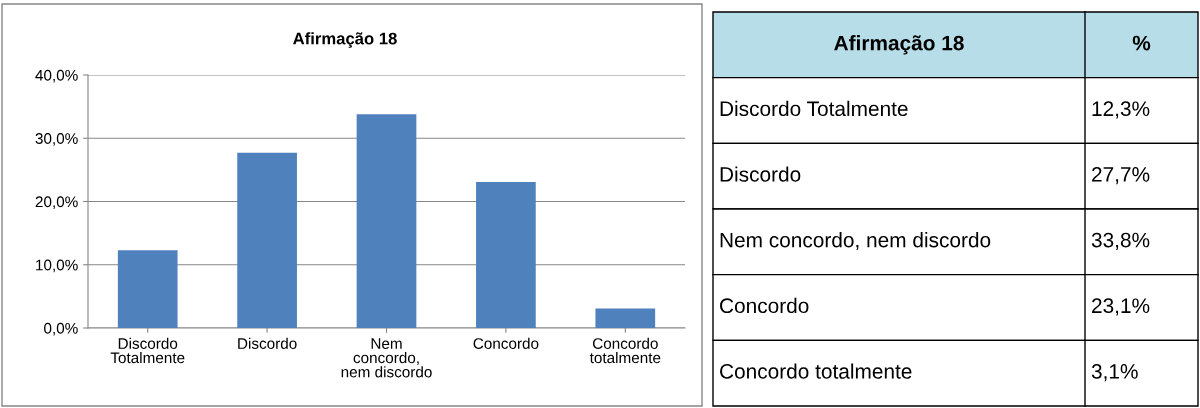 The width and height of the screenshot is (1200, 408). Describe the element at coordinates (855, 241) in the screenshot. I see `text: Nem concordo, nem discordo` at that location.